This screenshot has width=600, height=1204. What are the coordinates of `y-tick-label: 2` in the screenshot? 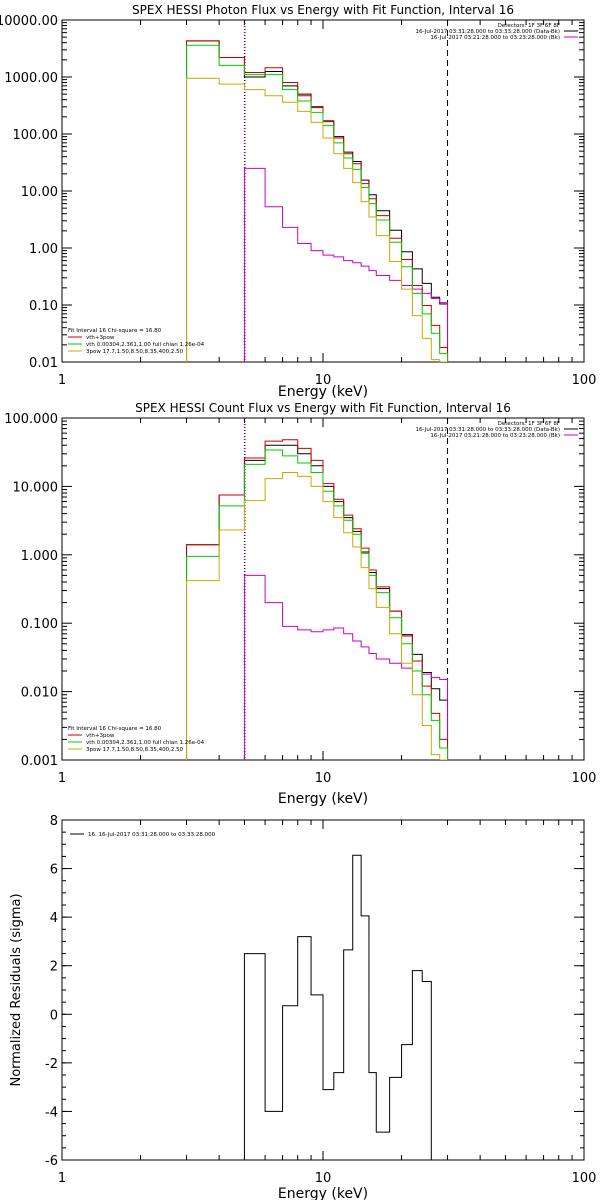 It's located at (54, 967).